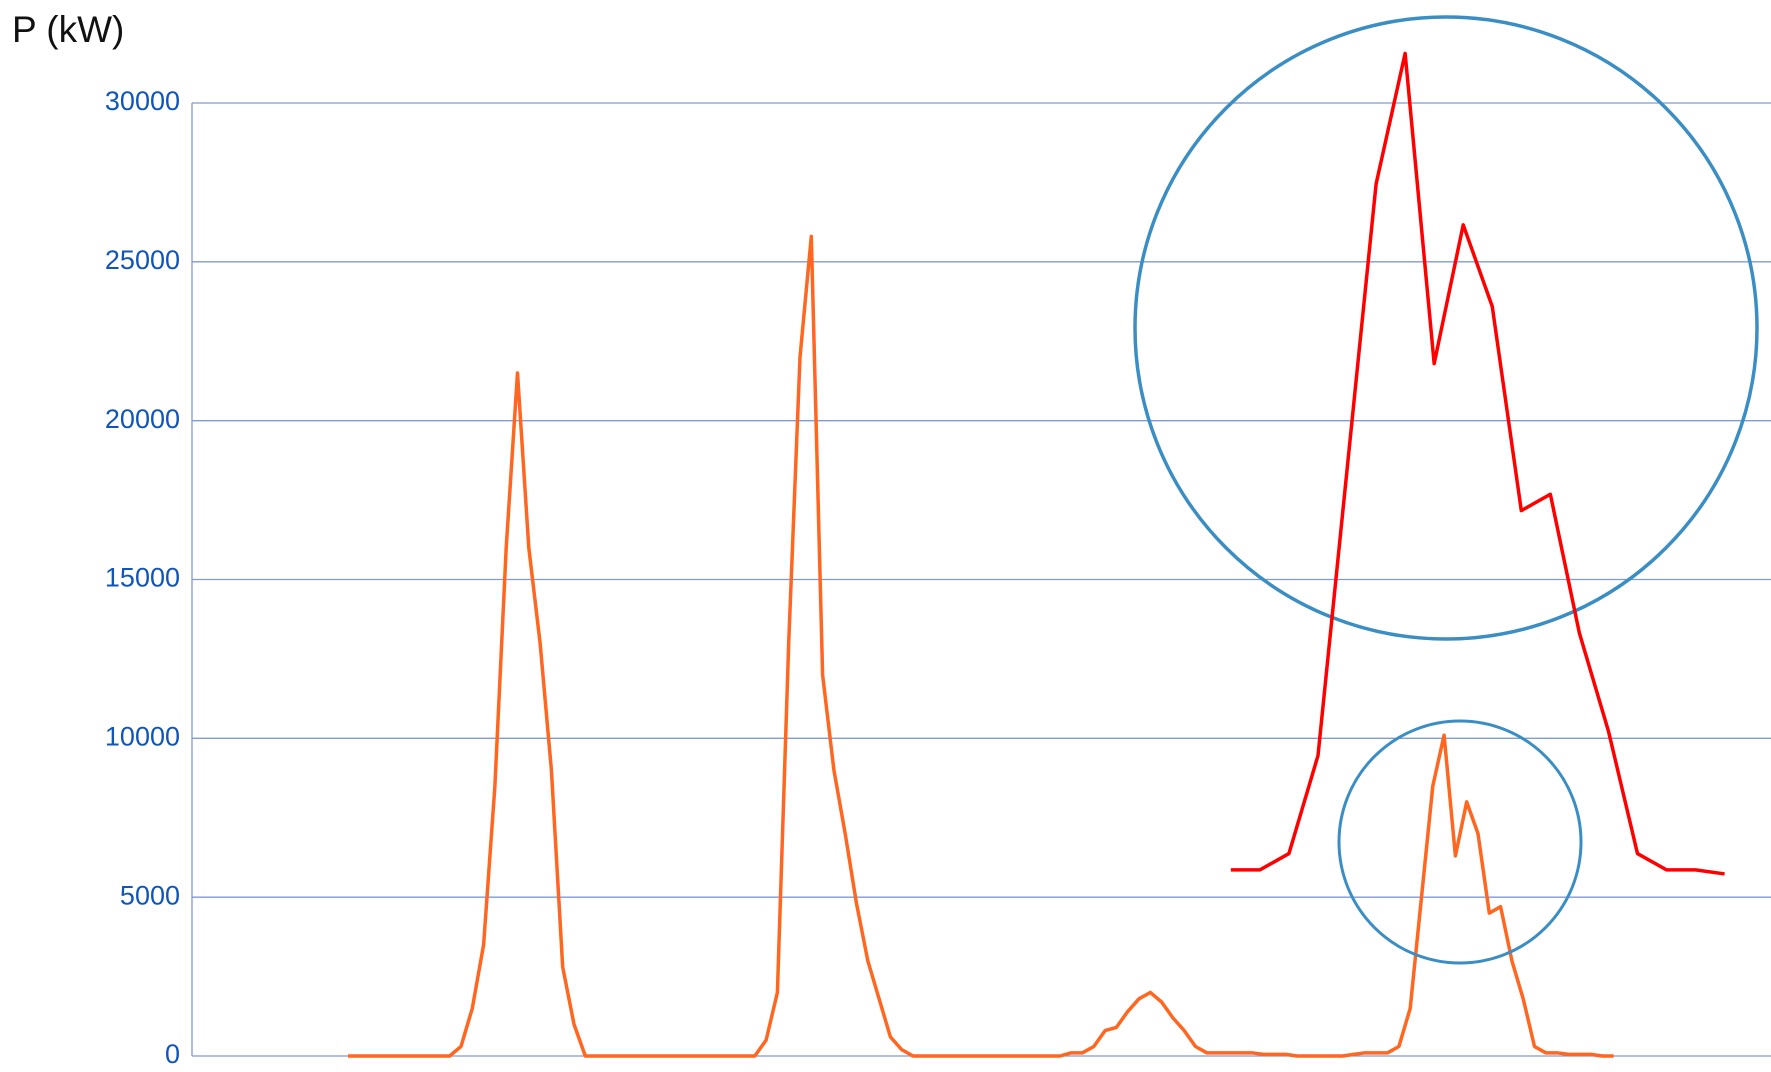 This screenshot has height=1072, width=1771. I want to click on y-tick-label: 20000, so click(142, 419).